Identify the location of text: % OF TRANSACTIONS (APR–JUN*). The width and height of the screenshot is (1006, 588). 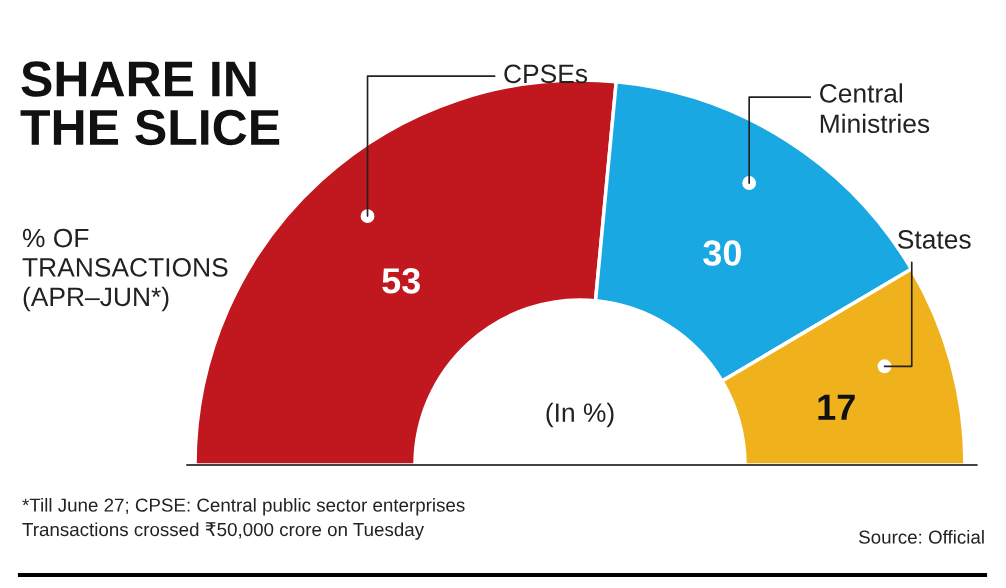
(125, 270).